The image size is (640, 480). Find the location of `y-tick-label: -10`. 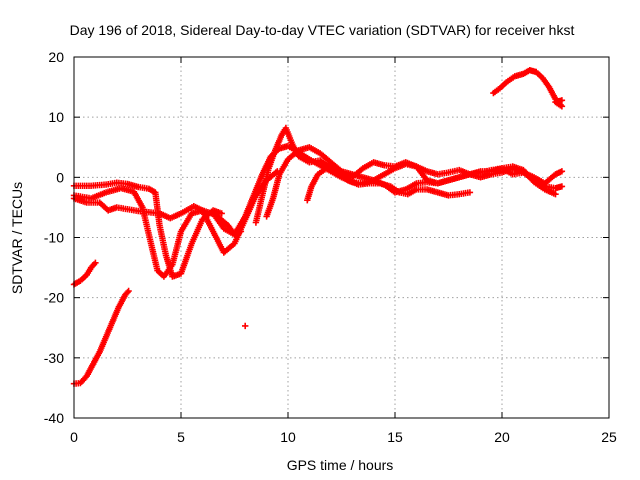

y-tick-label: -10 is located at coordinates (54, 238).